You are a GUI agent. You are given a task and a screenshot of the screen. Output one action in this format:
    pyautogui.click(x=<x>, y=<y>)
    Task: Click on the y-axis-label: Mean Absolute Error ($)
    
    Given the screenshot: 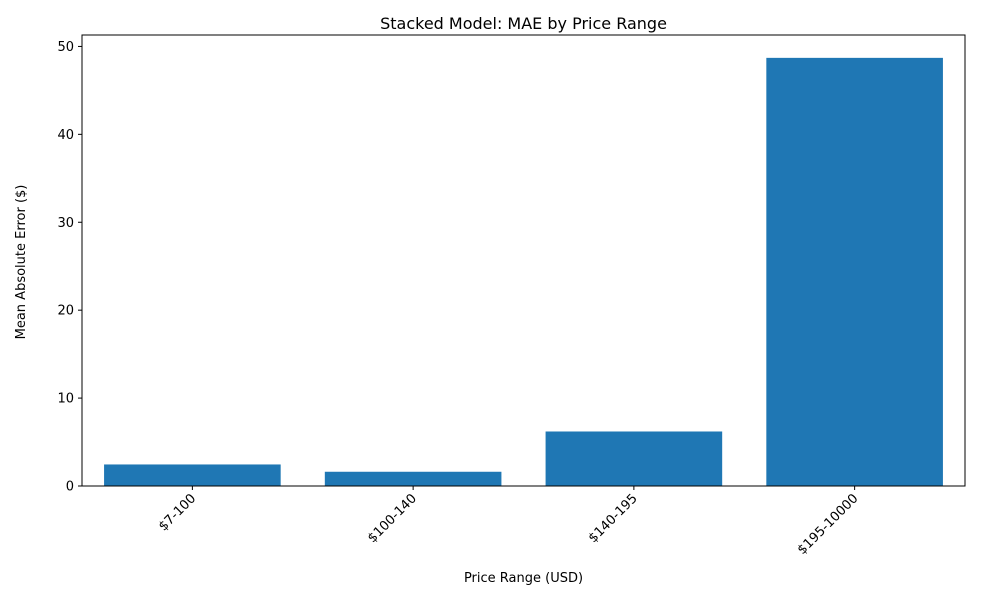 What is the action you would take?
    pyautogui.click(x=21, y=262)
    